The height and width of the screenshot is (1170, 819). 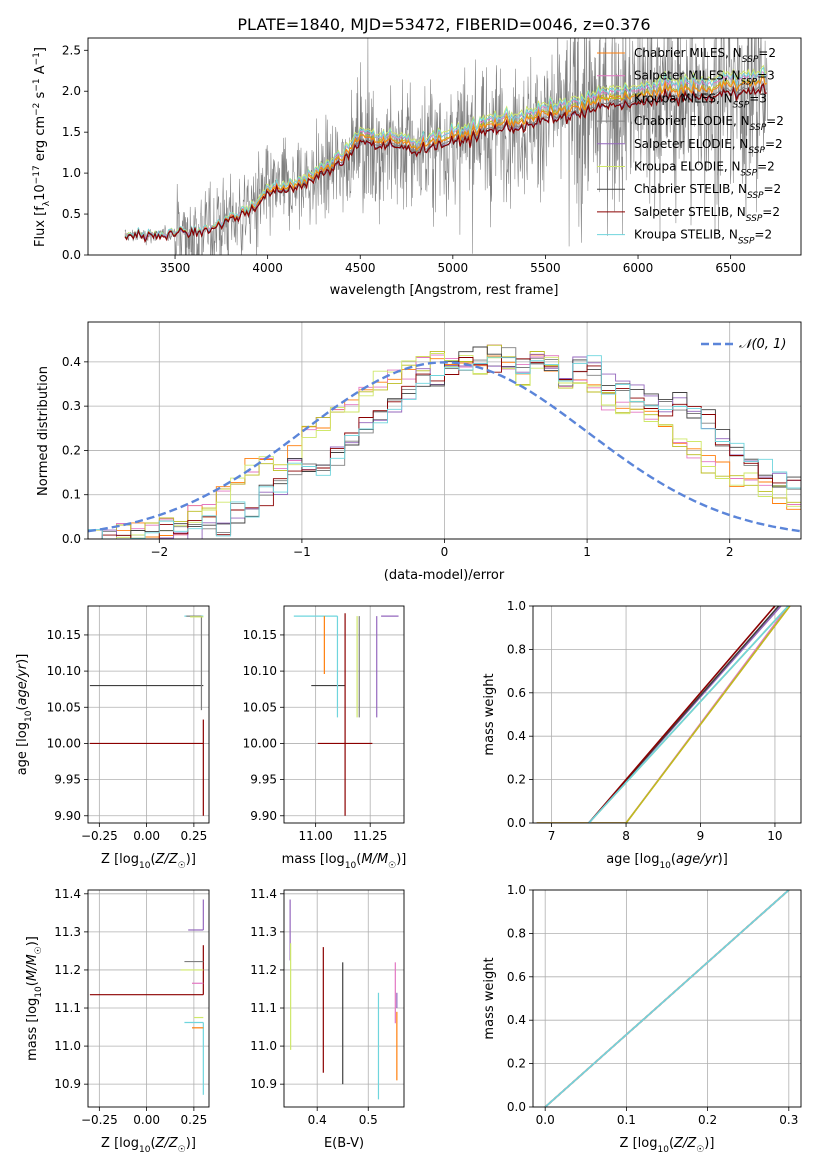 I want to click on y-tick-label: 0.1, so click(x=71, y=495).